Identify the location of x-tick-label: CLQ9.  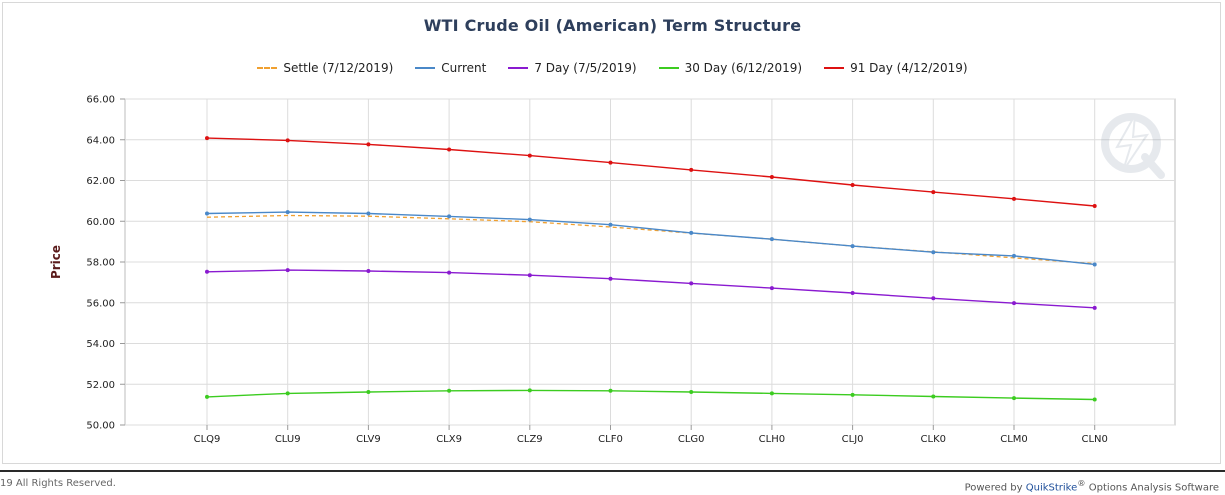
(207, 439).